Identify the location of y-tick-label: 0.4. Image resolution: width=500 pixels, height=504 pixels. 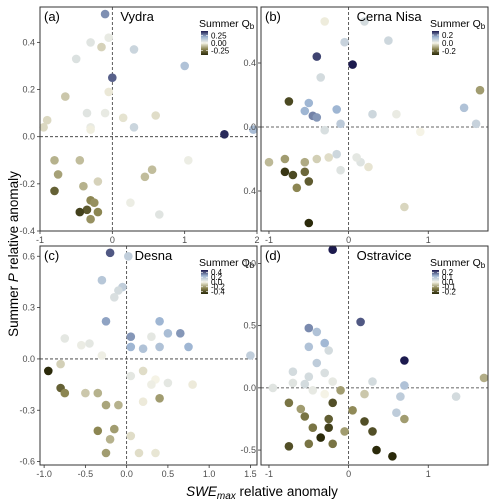
(249, 191).